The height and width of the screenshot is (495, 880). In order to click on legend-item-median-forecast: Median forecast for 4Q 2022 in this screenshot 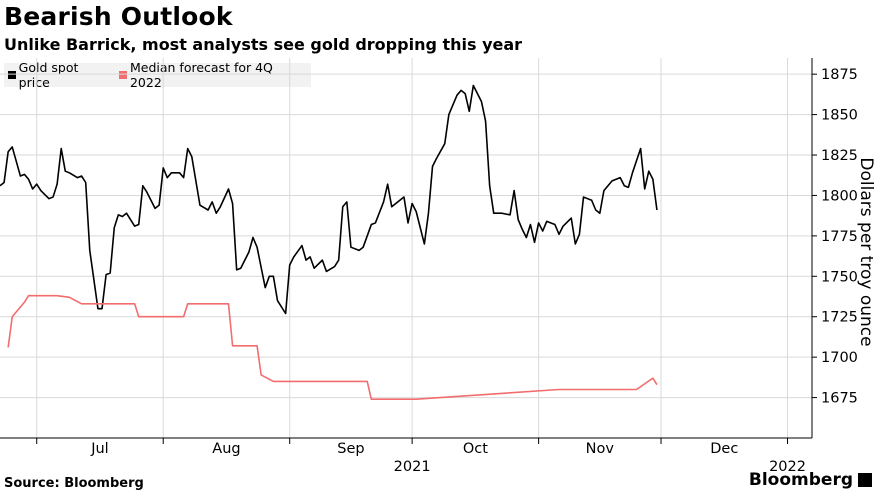, I will do `click(210, 75)`.